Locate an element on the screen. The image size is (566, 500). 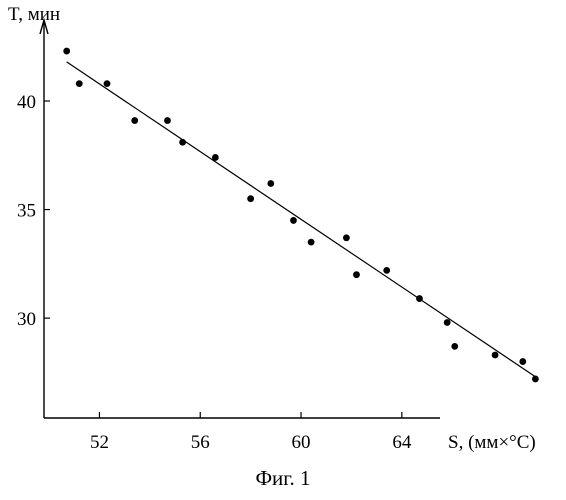
x-tick-label: 52 is located at coordinates (99, 442).